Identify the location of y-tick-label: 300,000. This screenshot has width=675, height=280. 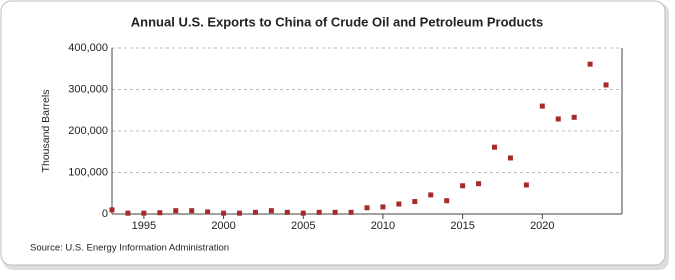
(88, 89).